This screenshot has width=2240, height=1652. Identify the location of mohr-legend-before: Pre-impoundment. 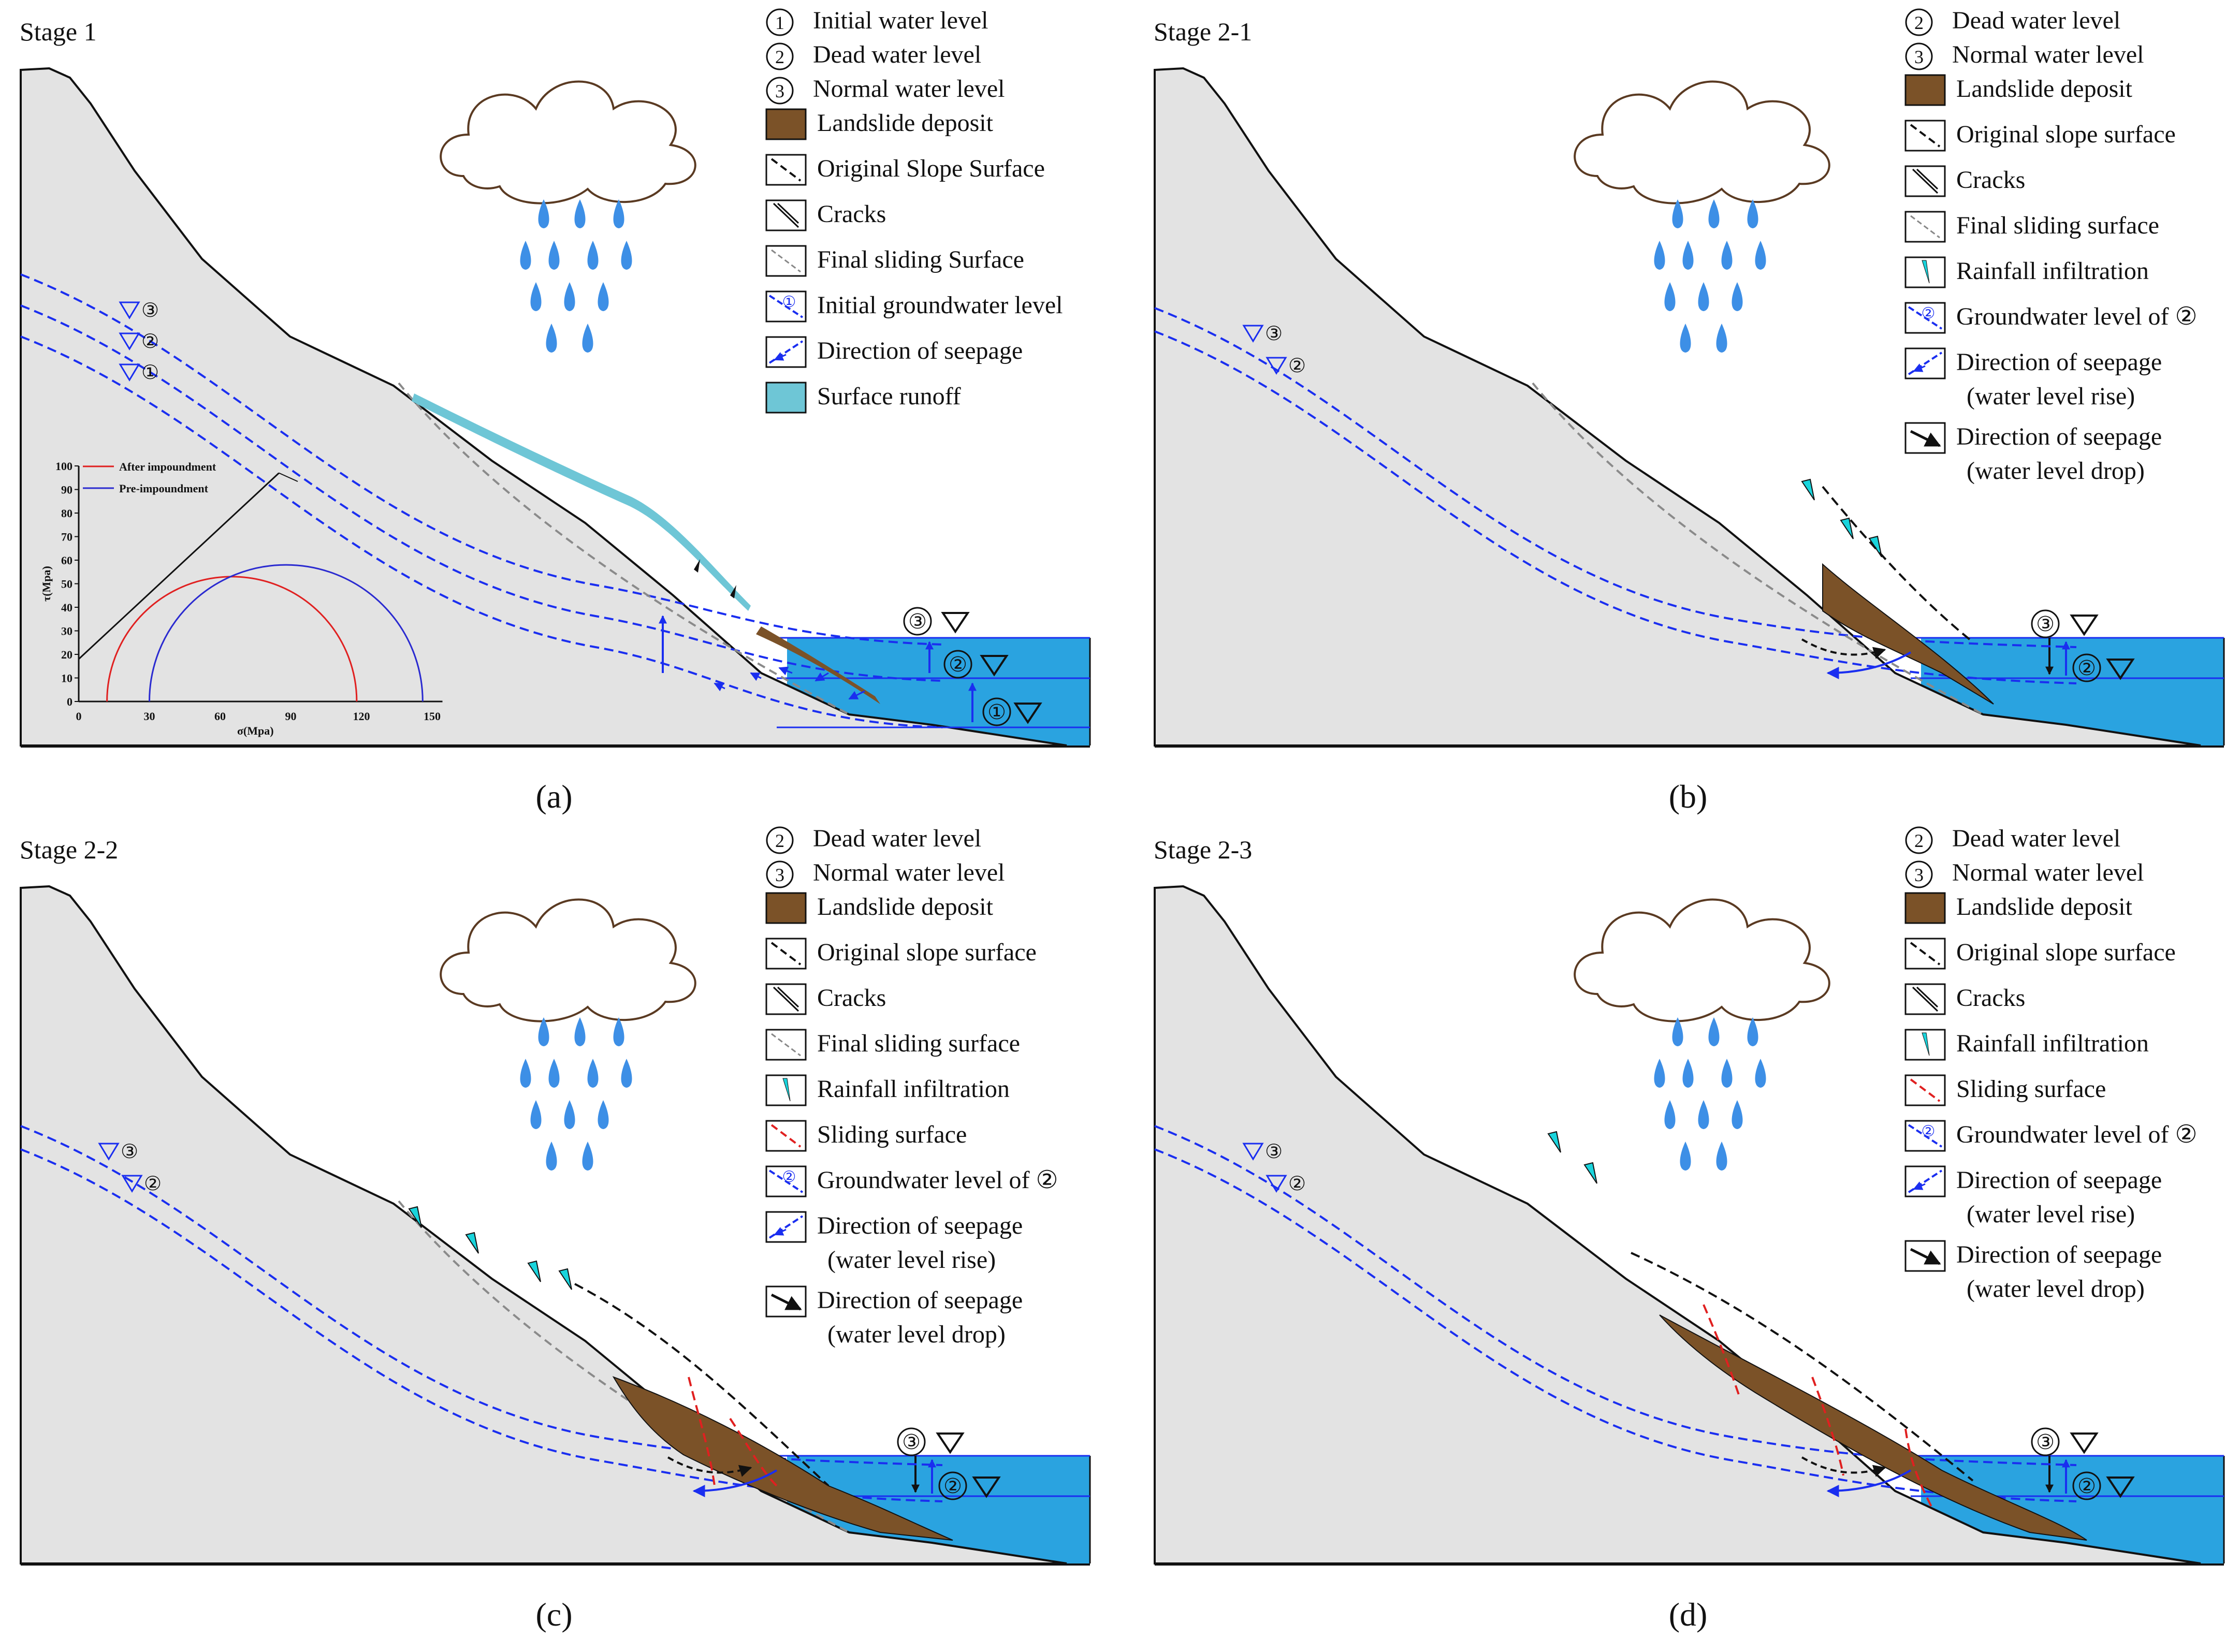
(164, 488).